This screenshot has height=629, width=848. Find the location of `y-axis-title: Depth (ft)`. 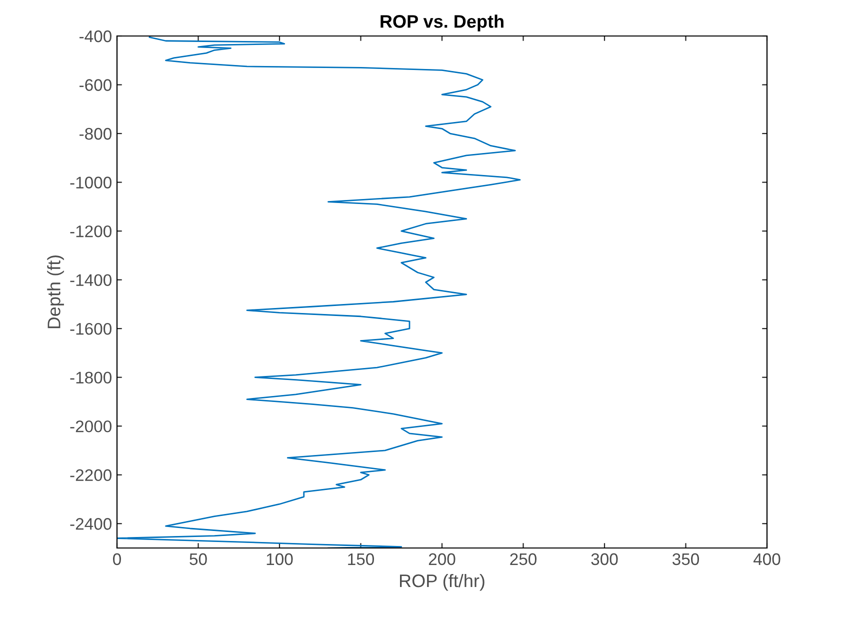

y-axis-title: Depth (ft) is located at coordinates (55, 291).